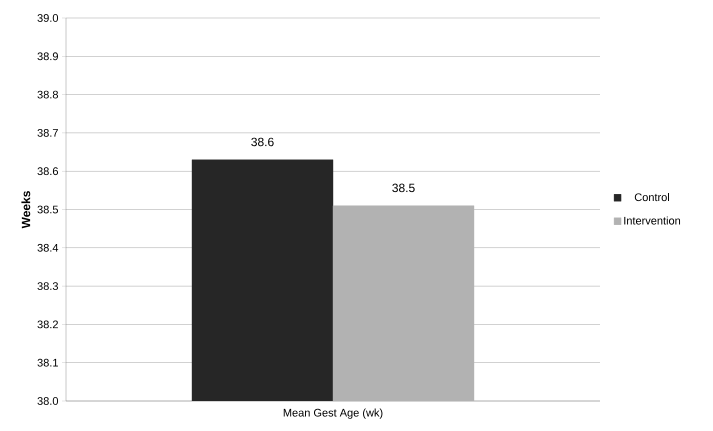 The image size is (713, 431). Describe the element at coordinates (47, 362) in the screenshot. I see `y-tick-label: 38.1` at that location.